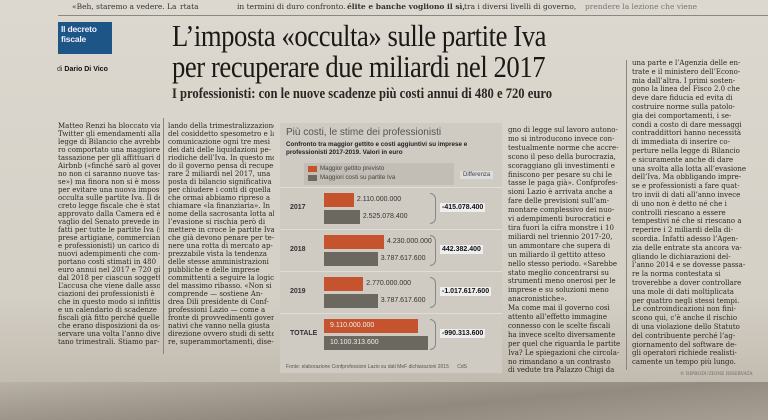 The width and height of the screenshot is (768, 420). I want to click on text-line: scordia. Infatti adesso l’Agen-, so click(685, 238).